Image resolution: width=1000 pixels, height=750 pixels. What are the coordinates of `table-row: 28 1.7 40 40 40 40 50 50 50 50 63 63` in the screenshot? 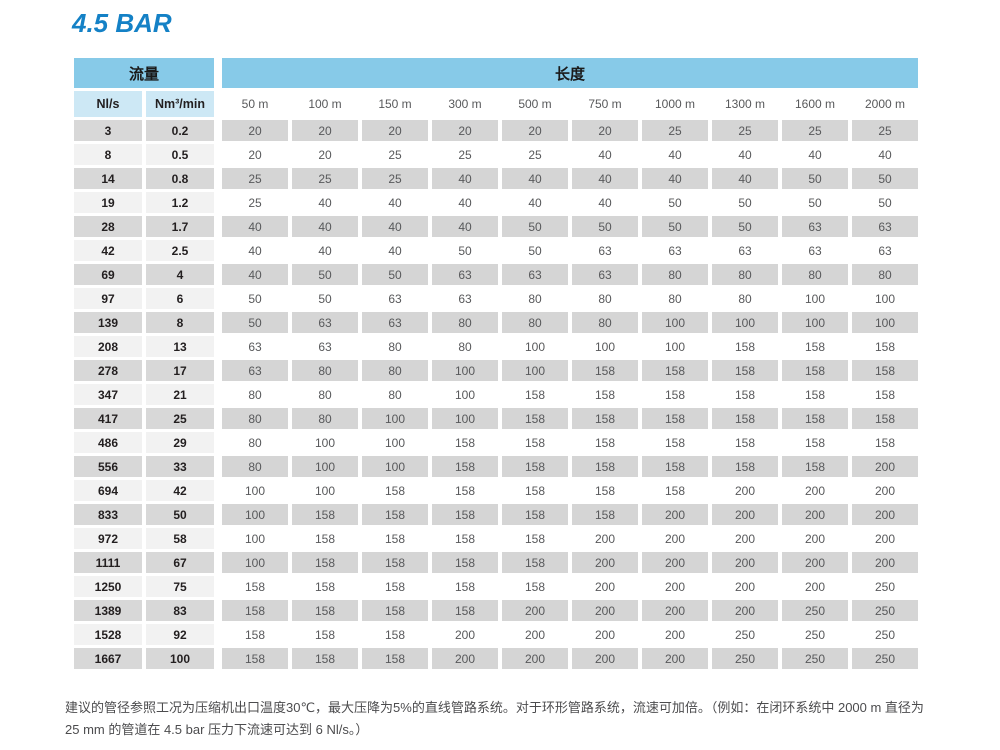 It's located at (496, 226).